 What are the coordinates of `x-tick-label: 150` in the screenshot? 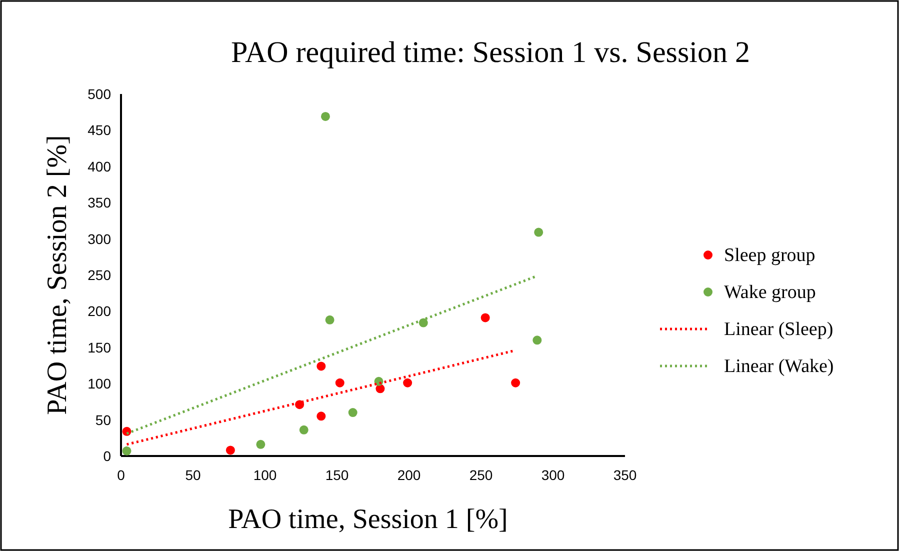 It's located at (337, 475).